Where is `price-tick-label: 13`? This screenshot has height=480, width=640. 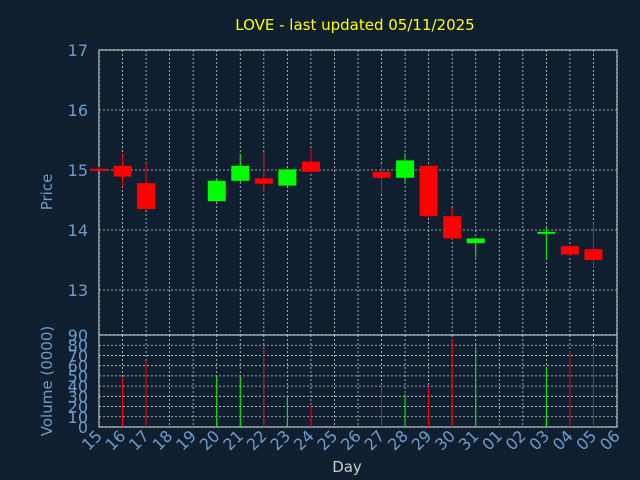 price-tick-label: 13 is located at coordinates (78, 290).